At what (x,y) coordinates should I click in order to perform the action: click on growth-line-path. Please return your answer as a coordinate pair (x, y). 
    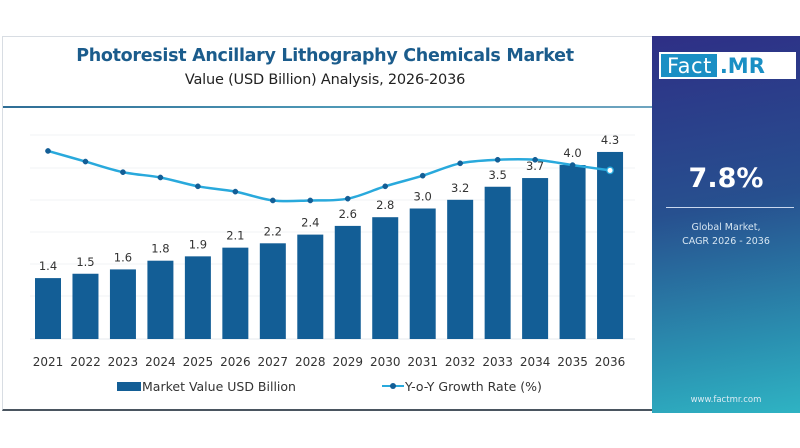
    Looking at the image, I should click on (329, 176).